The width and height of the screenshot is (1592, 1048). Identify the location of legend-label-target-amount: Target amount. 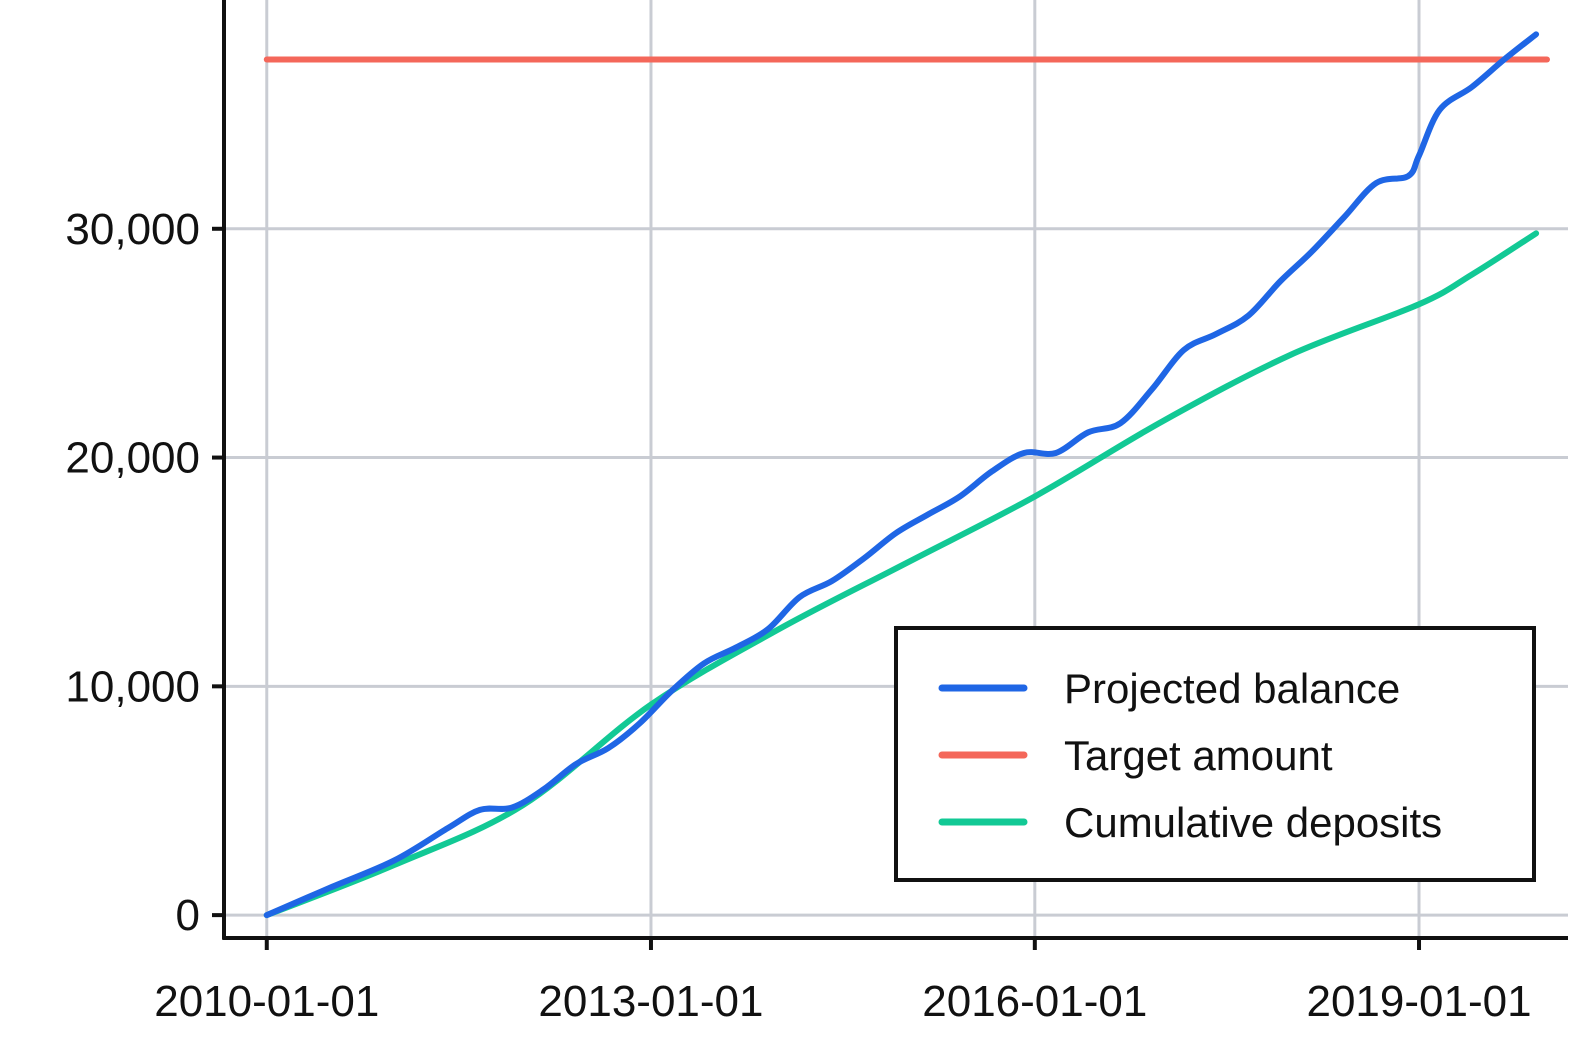
(1198, 755).